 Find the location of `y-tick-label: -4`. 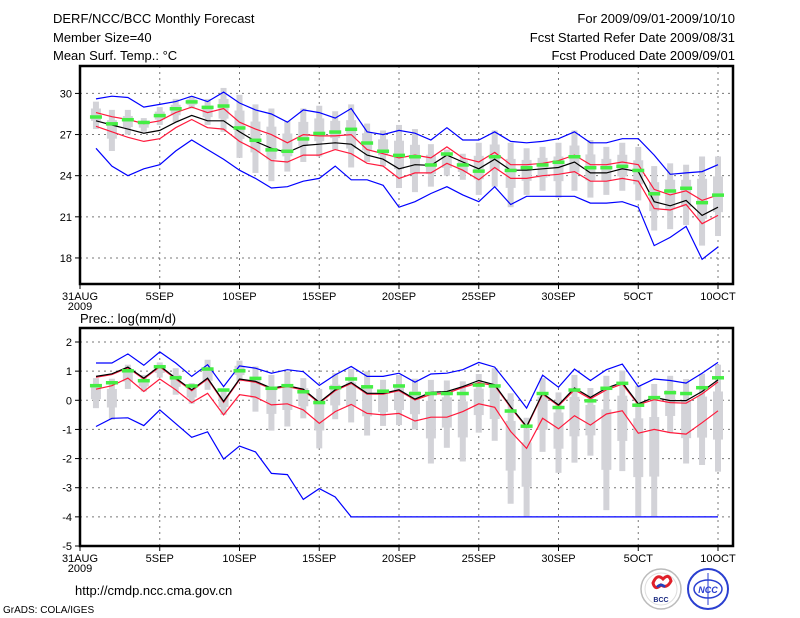

y-tick-label: -4 is located at coordinates (67, 518).